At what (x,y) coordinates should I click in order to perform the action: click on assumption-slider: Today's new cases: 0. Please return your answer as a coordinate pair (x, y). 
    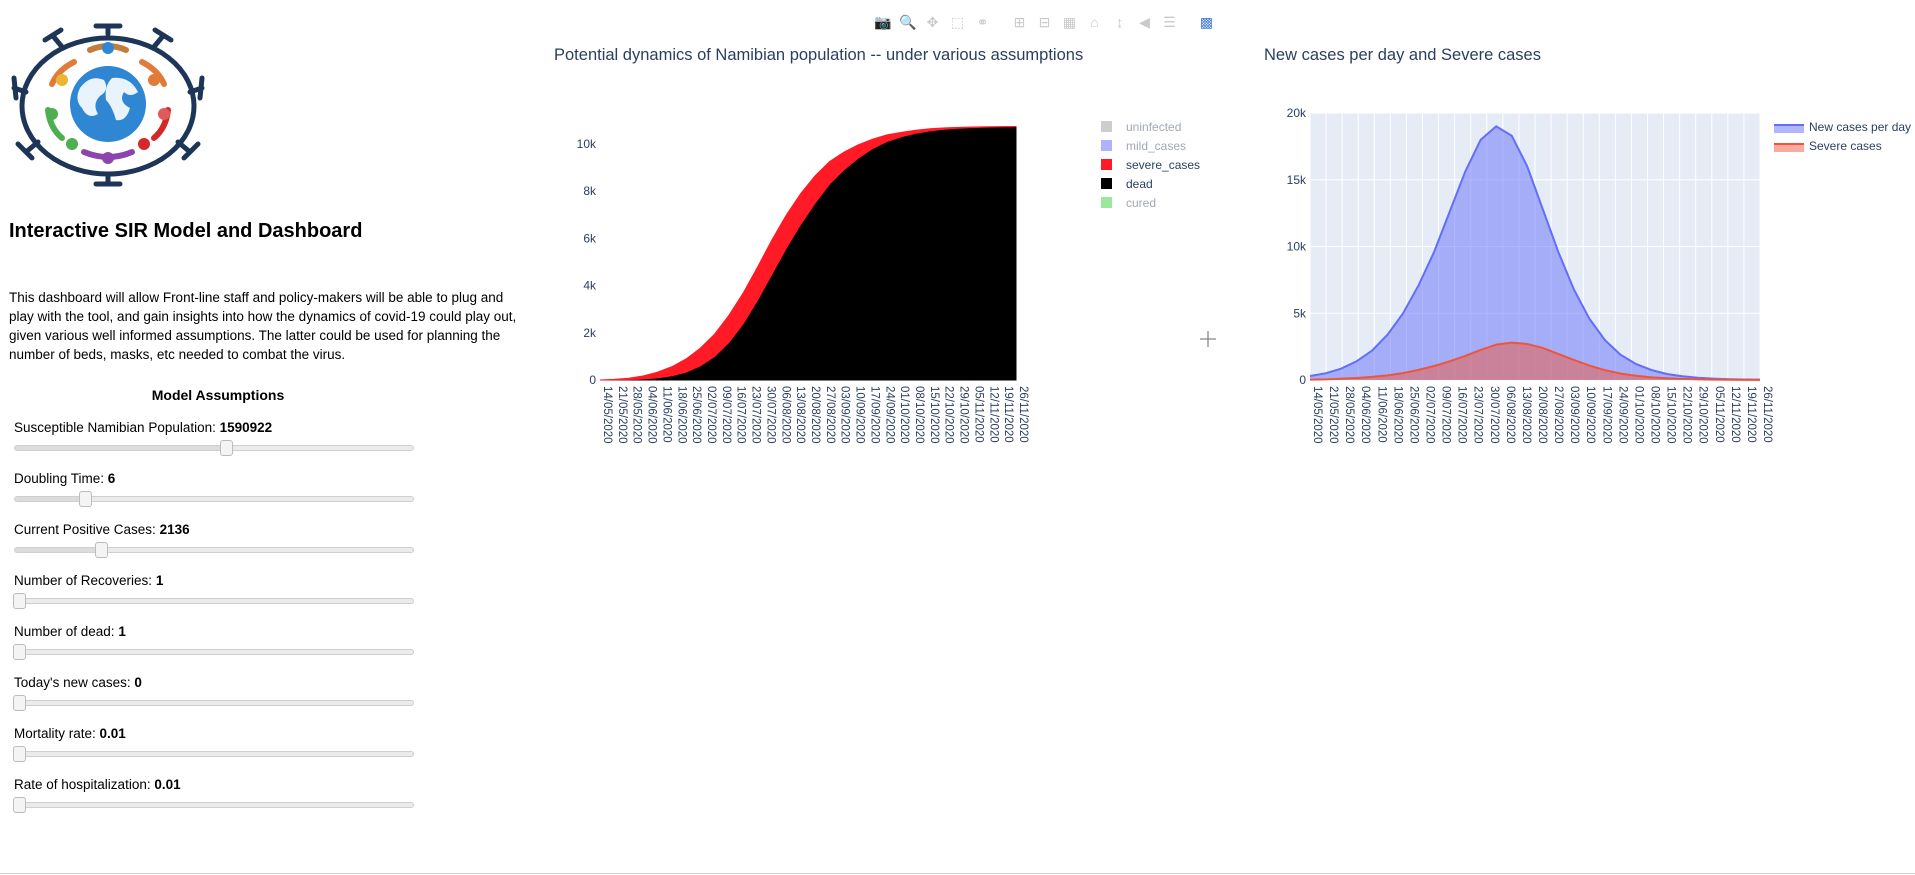
    Looking at the image, I should click on (213, 695).